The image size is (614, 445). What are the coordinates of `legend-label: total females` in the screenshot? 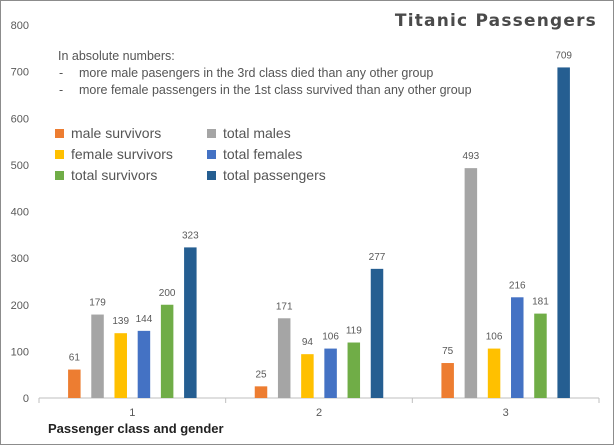 It's located at (263, 154).